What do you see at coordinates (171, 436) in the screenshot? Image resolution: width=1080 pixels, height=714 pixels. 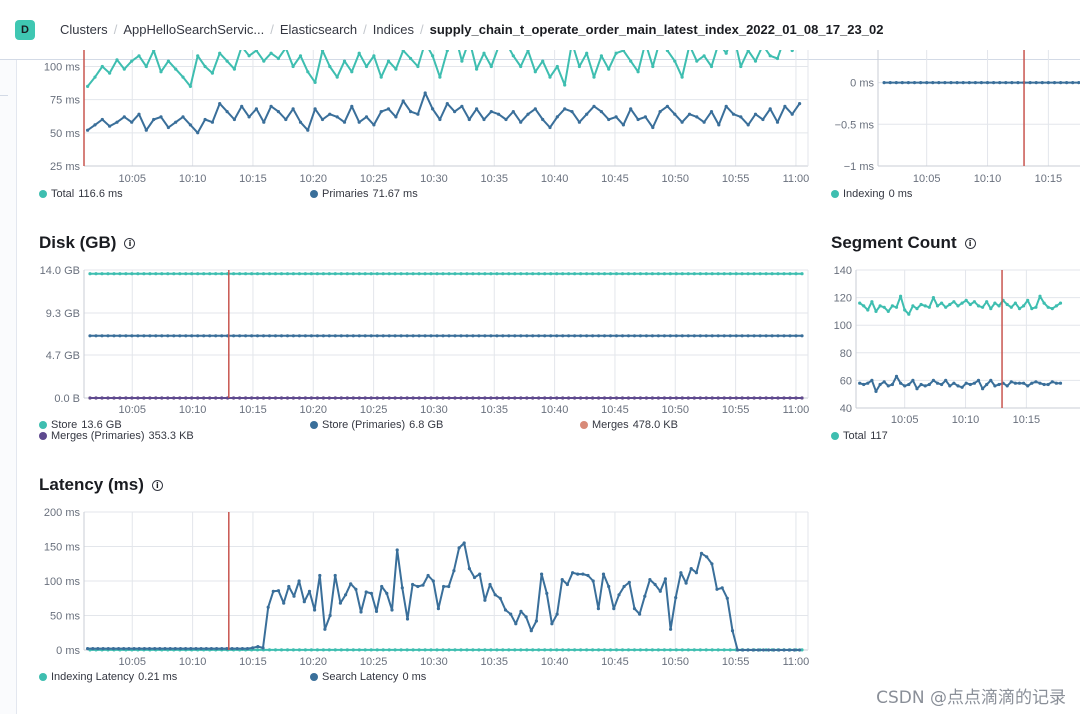 I see `legend-value: 353.3 KB` at bounding box center [171, 436].